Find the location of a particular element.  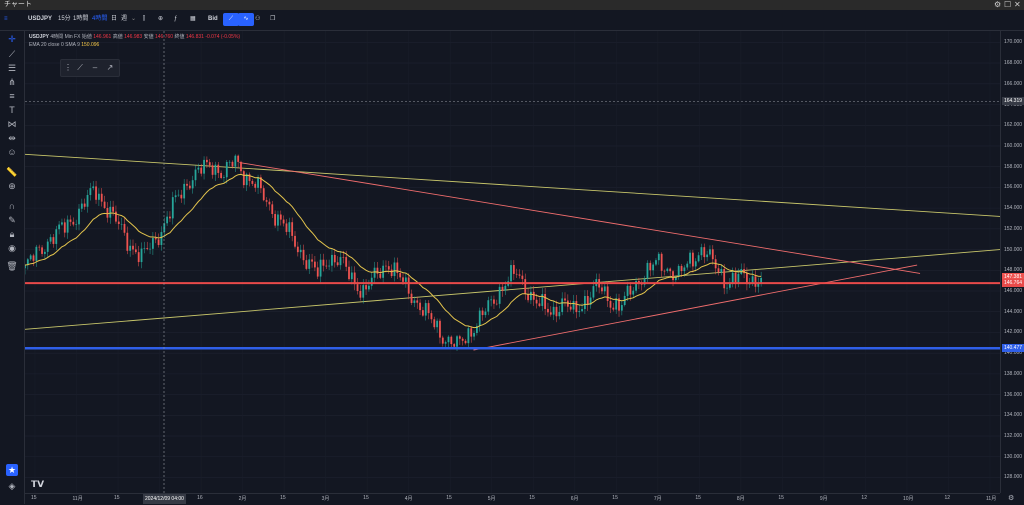

settings-icon: ⚙ is located at coordinates (998, 4).